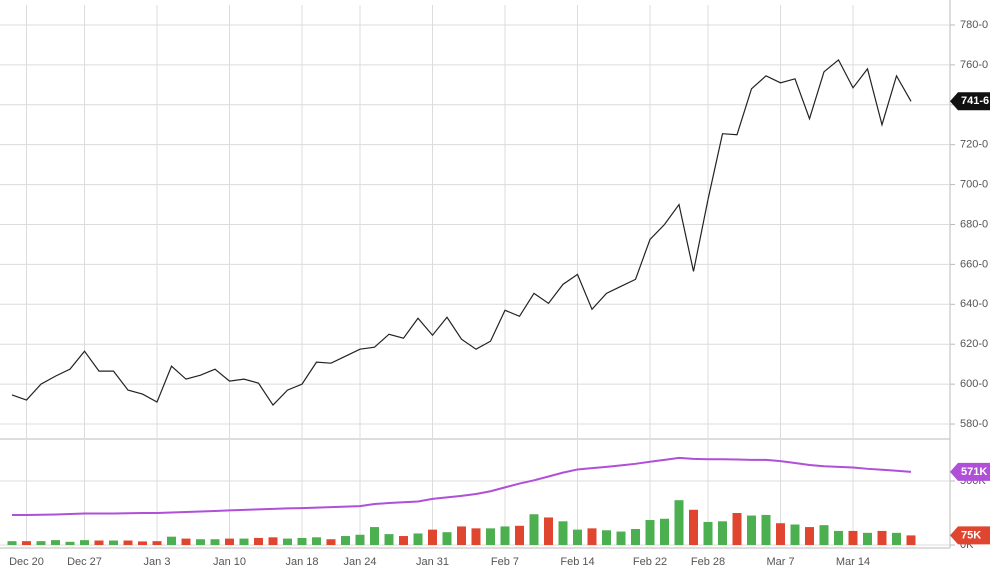 This screenshot has width=1000, height=579. Describe the element at coordinates (432, 562) in the screenshot. I see `x-tick-label: Jan 31` at that location.